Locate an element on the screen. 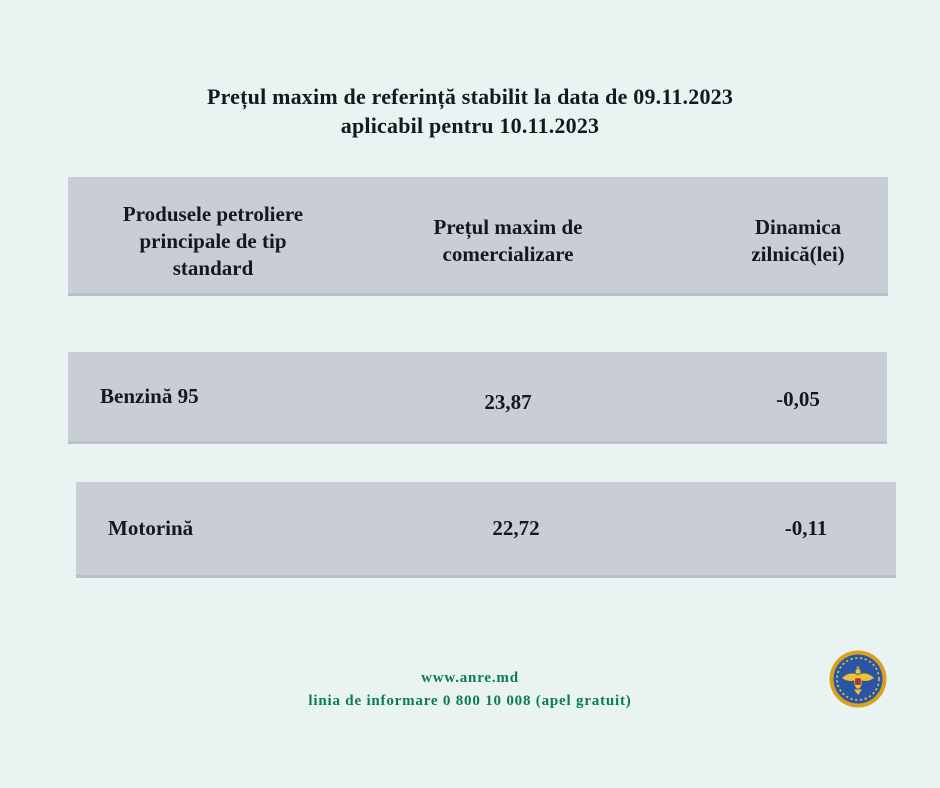  table-row-benzina-95: Benzină 95 23,87 -0,05 is located at coordinates (477, 398).